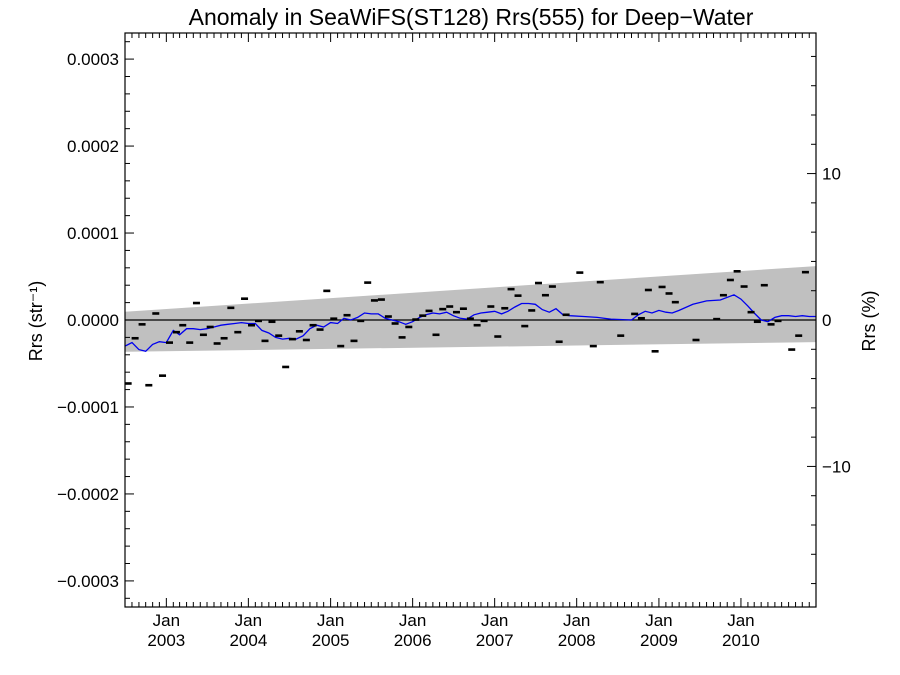 The width and height of the screenshot is (900, 675). I want to click on x-tick-label-year: 2009, so click(659, 640).